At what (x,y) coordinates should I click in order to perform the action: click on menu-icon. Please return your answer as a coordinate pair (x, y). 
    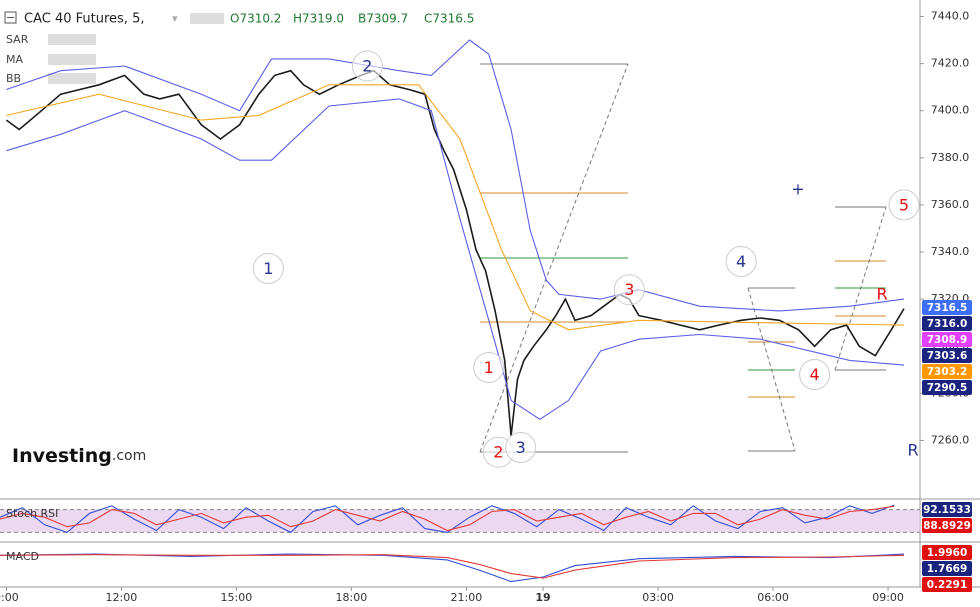
    Looking at the image, I should click on (10, 17).